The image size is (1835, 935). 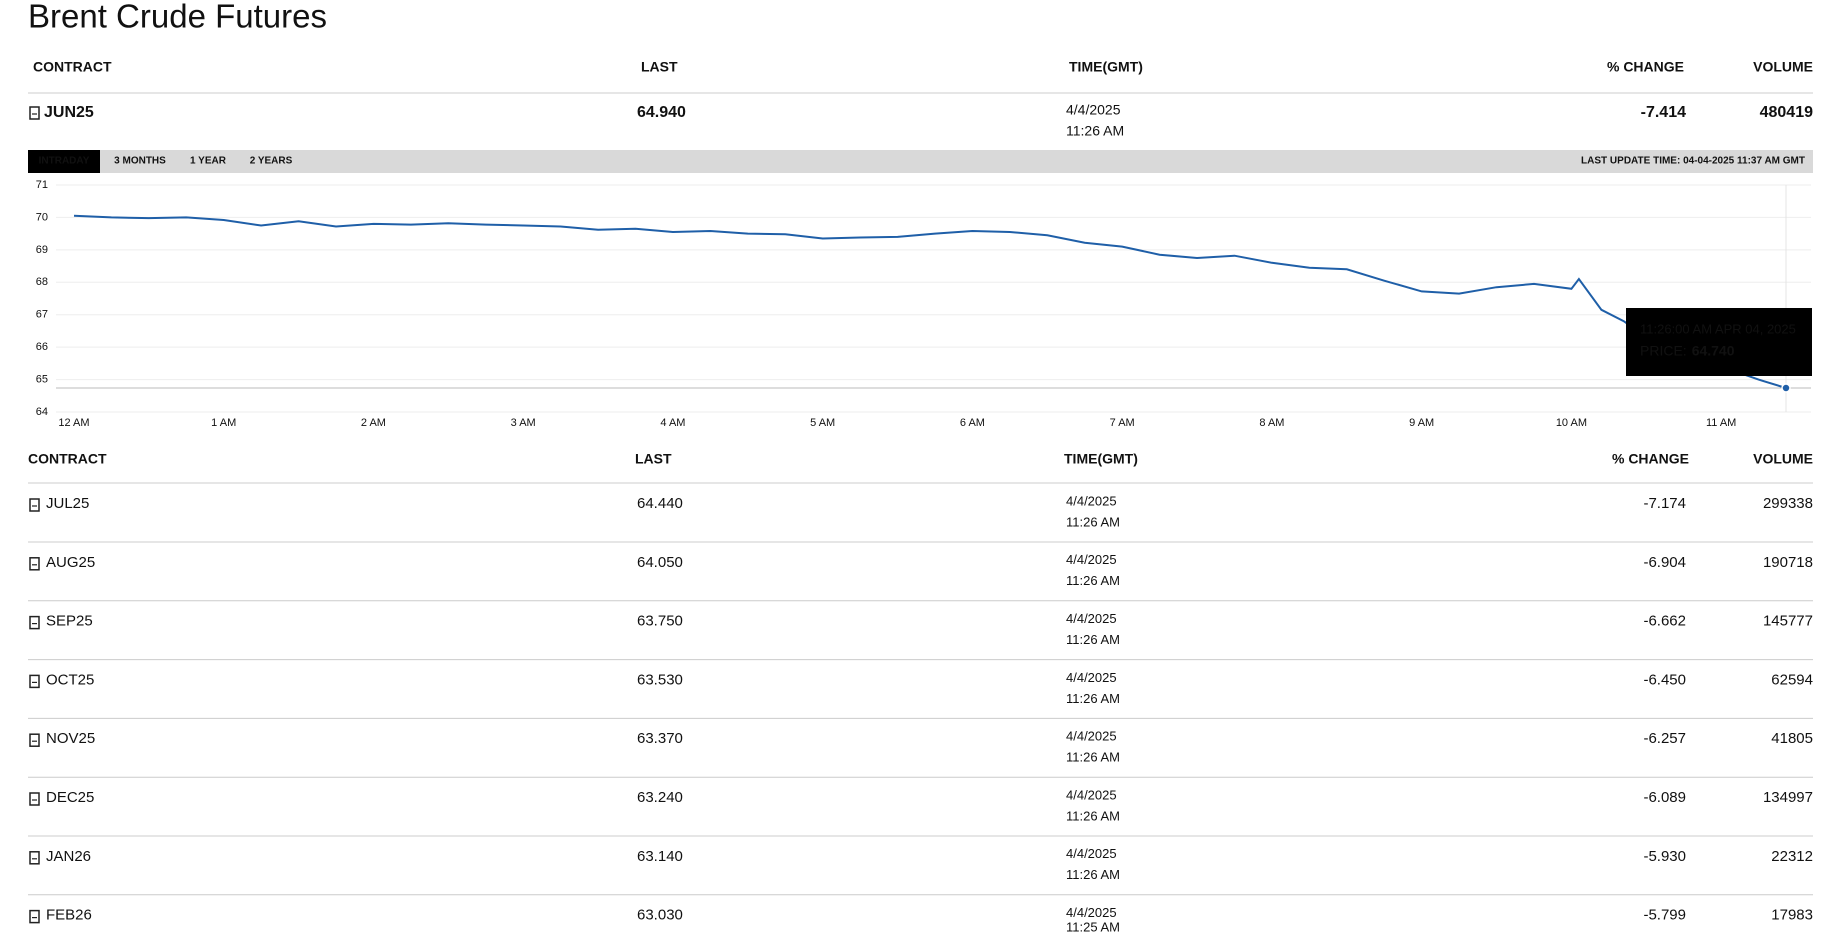 I want to click on volume: 480419, so click(x=1786, y=112).